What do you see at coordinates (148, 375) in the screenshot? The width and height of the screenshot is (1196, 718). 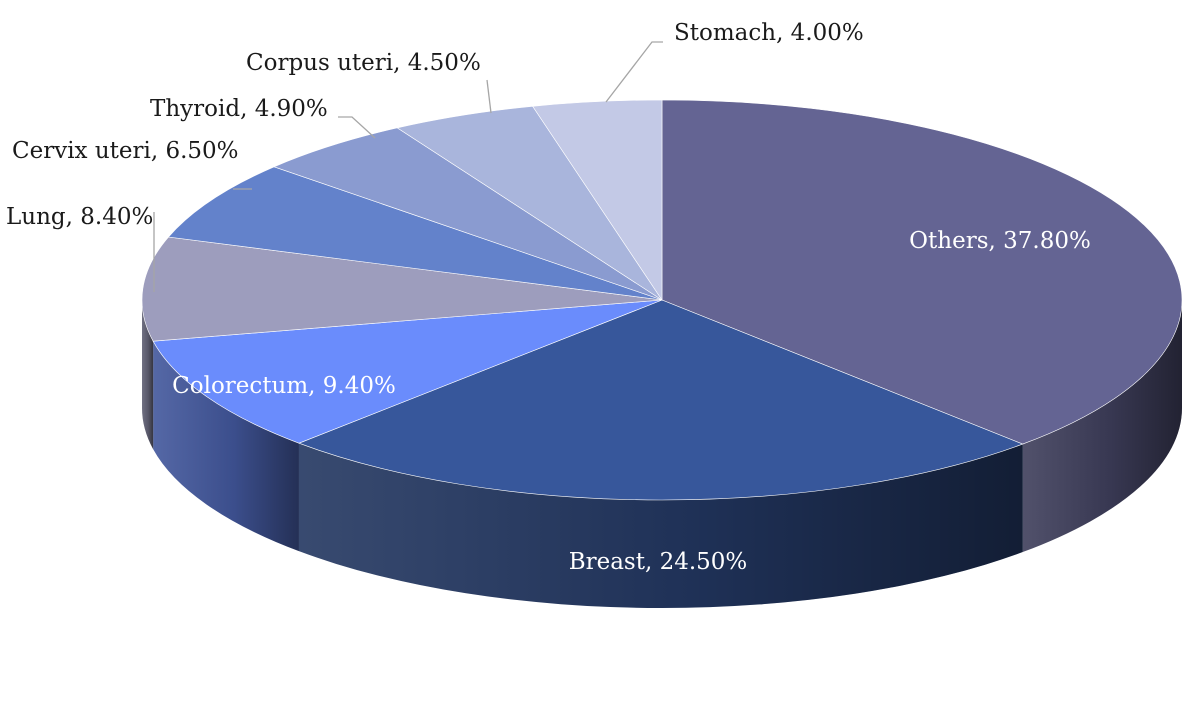 I see `side-wall-shade-lung` at bounding box center [148, 375].